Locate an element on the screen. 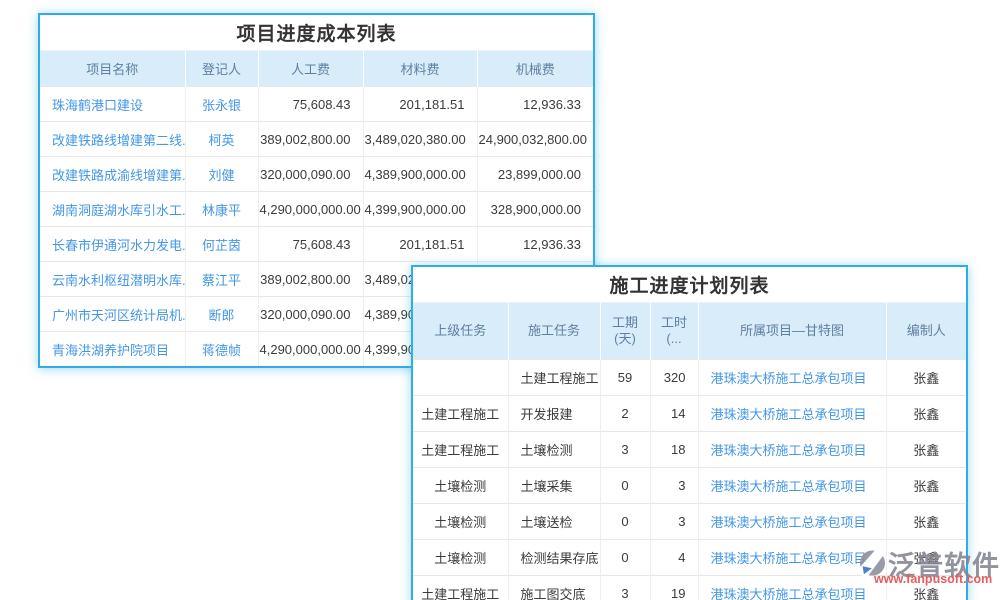  registrant-link: 蒋德帧 is located at coordinates (221, 348).